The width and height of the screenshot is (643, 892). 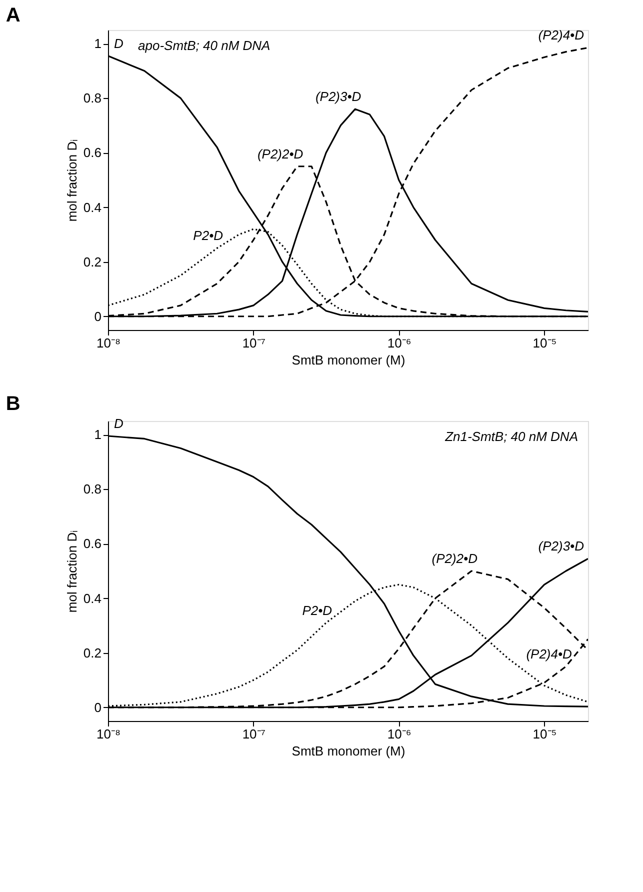 I want to click on annotation: apo-SmtB; 40 nM DNA, so click(x=204, y=45).